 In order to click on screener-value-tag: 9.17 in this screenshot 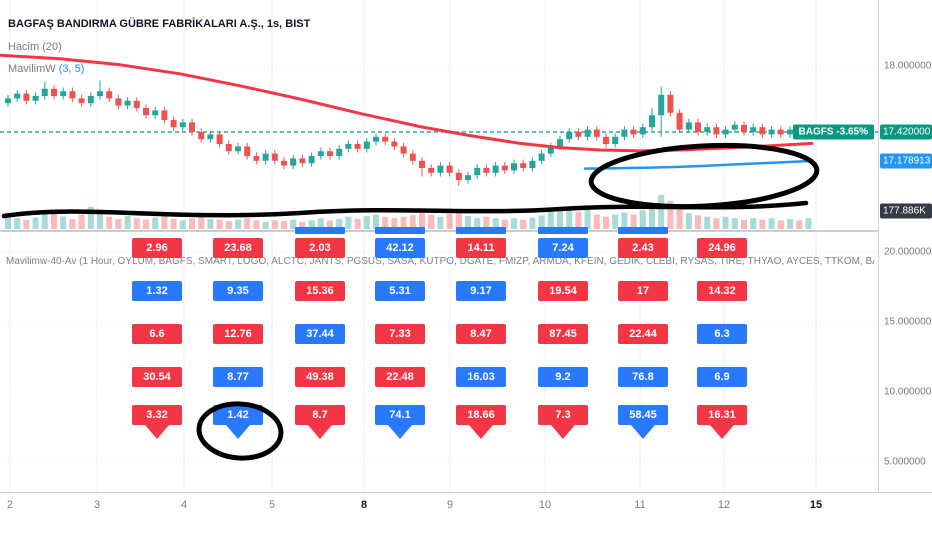, I will do `click(481, 291)`.